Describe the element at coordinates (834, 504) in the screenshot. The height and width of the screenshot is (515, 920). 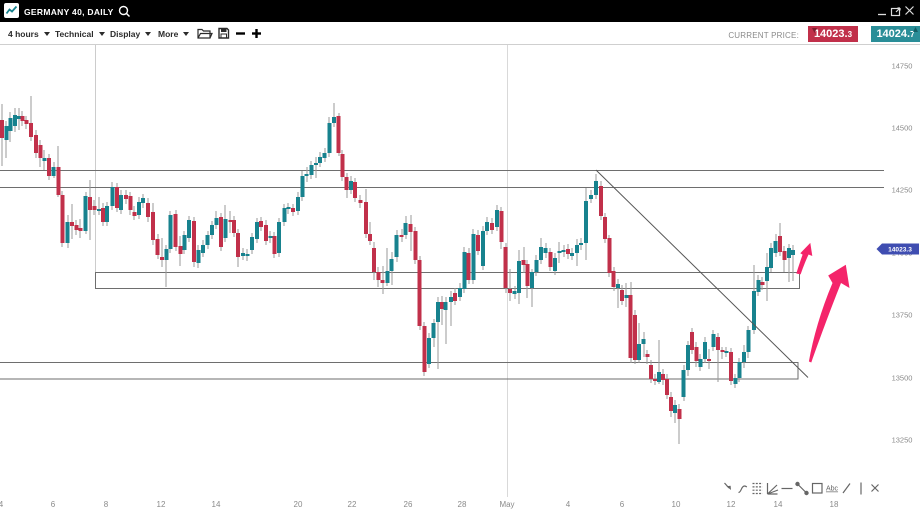
I see `svg-text: 18` at that location.